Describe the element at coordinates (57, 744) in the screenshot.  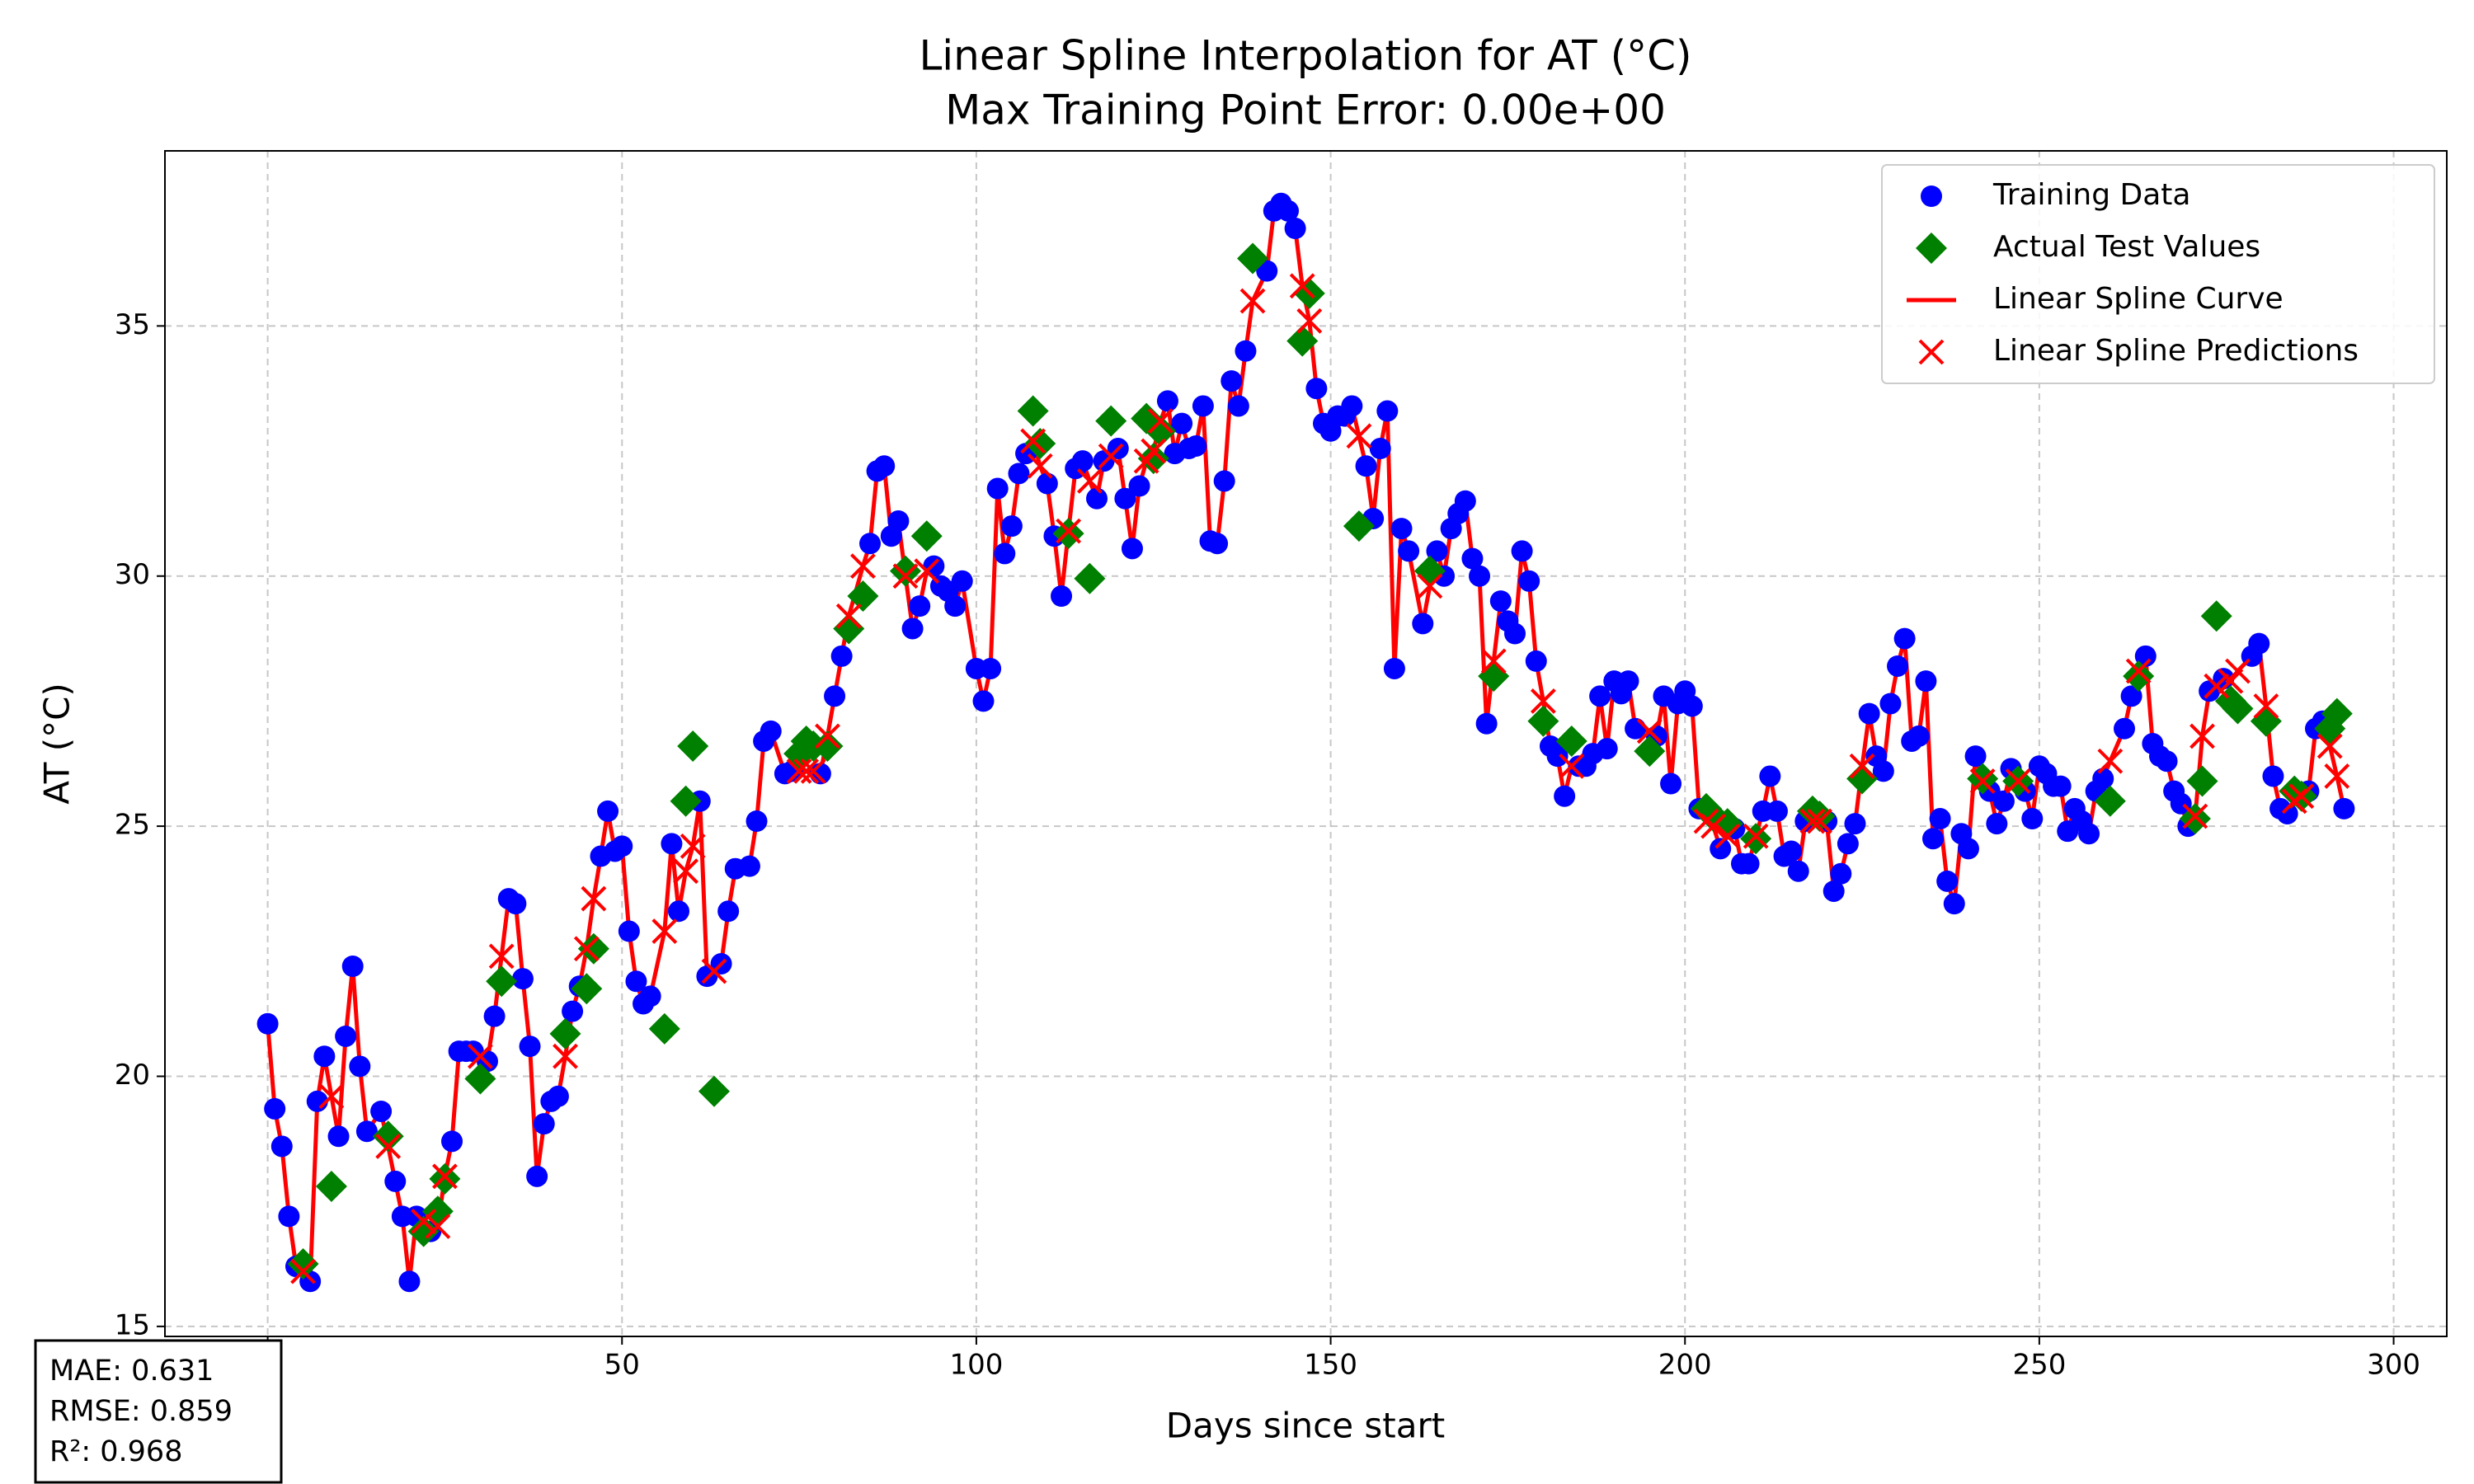
I see `y-axis-label: AT (°C)` at that location.